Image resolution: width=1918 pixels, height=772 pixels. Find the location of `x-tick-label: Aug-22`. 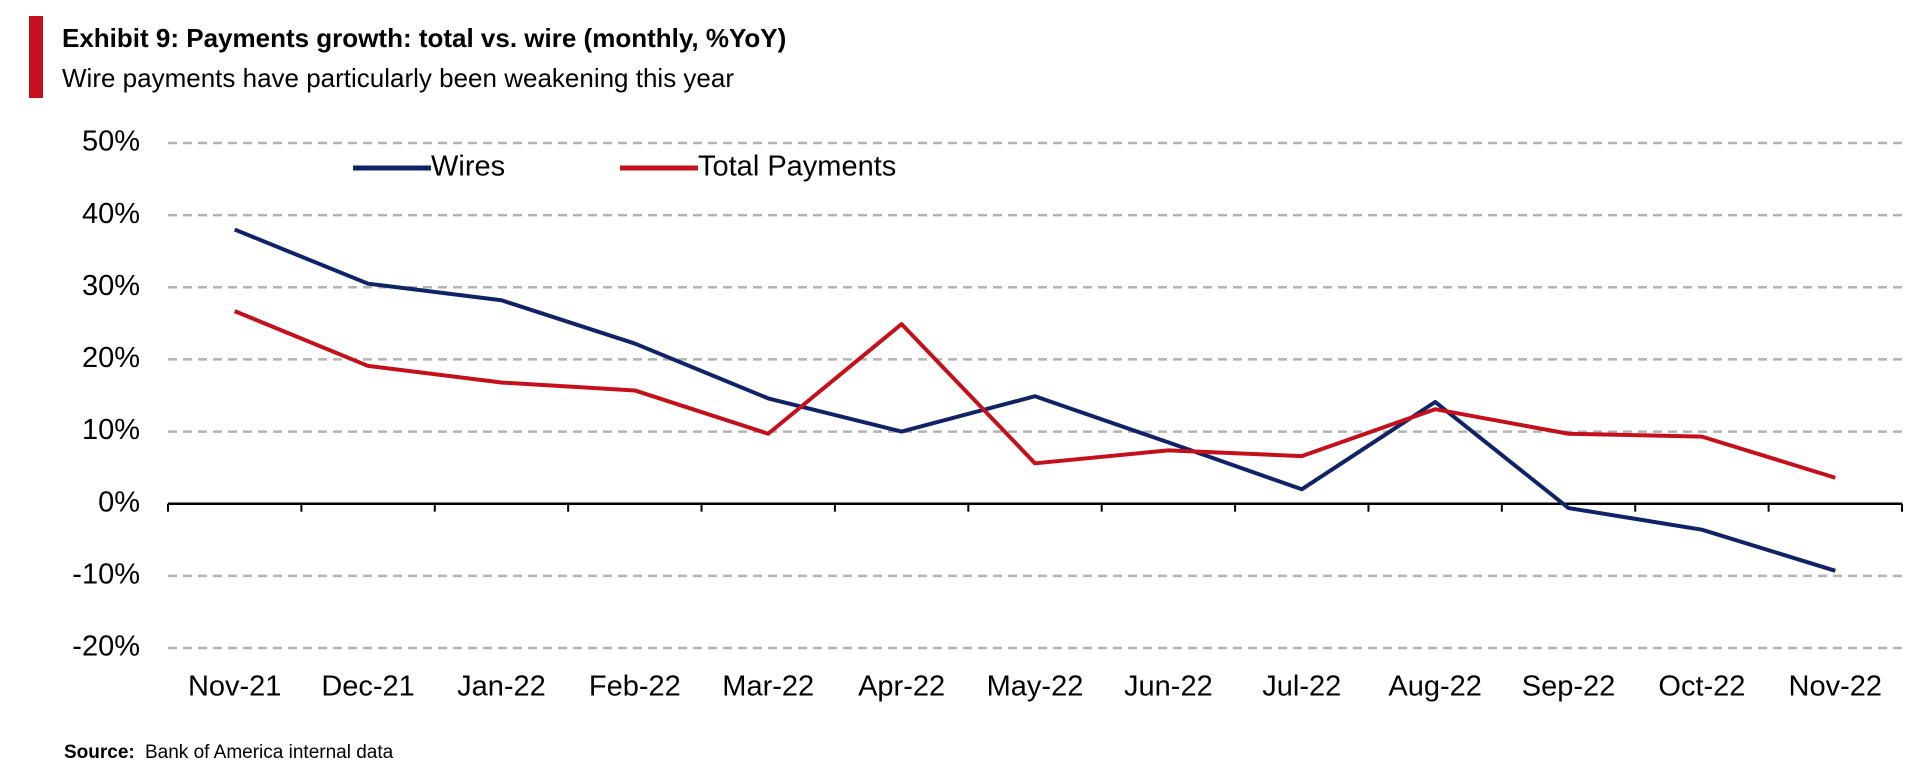

x-tick-label: Aug-22 is located at coordinates (1435, 687).